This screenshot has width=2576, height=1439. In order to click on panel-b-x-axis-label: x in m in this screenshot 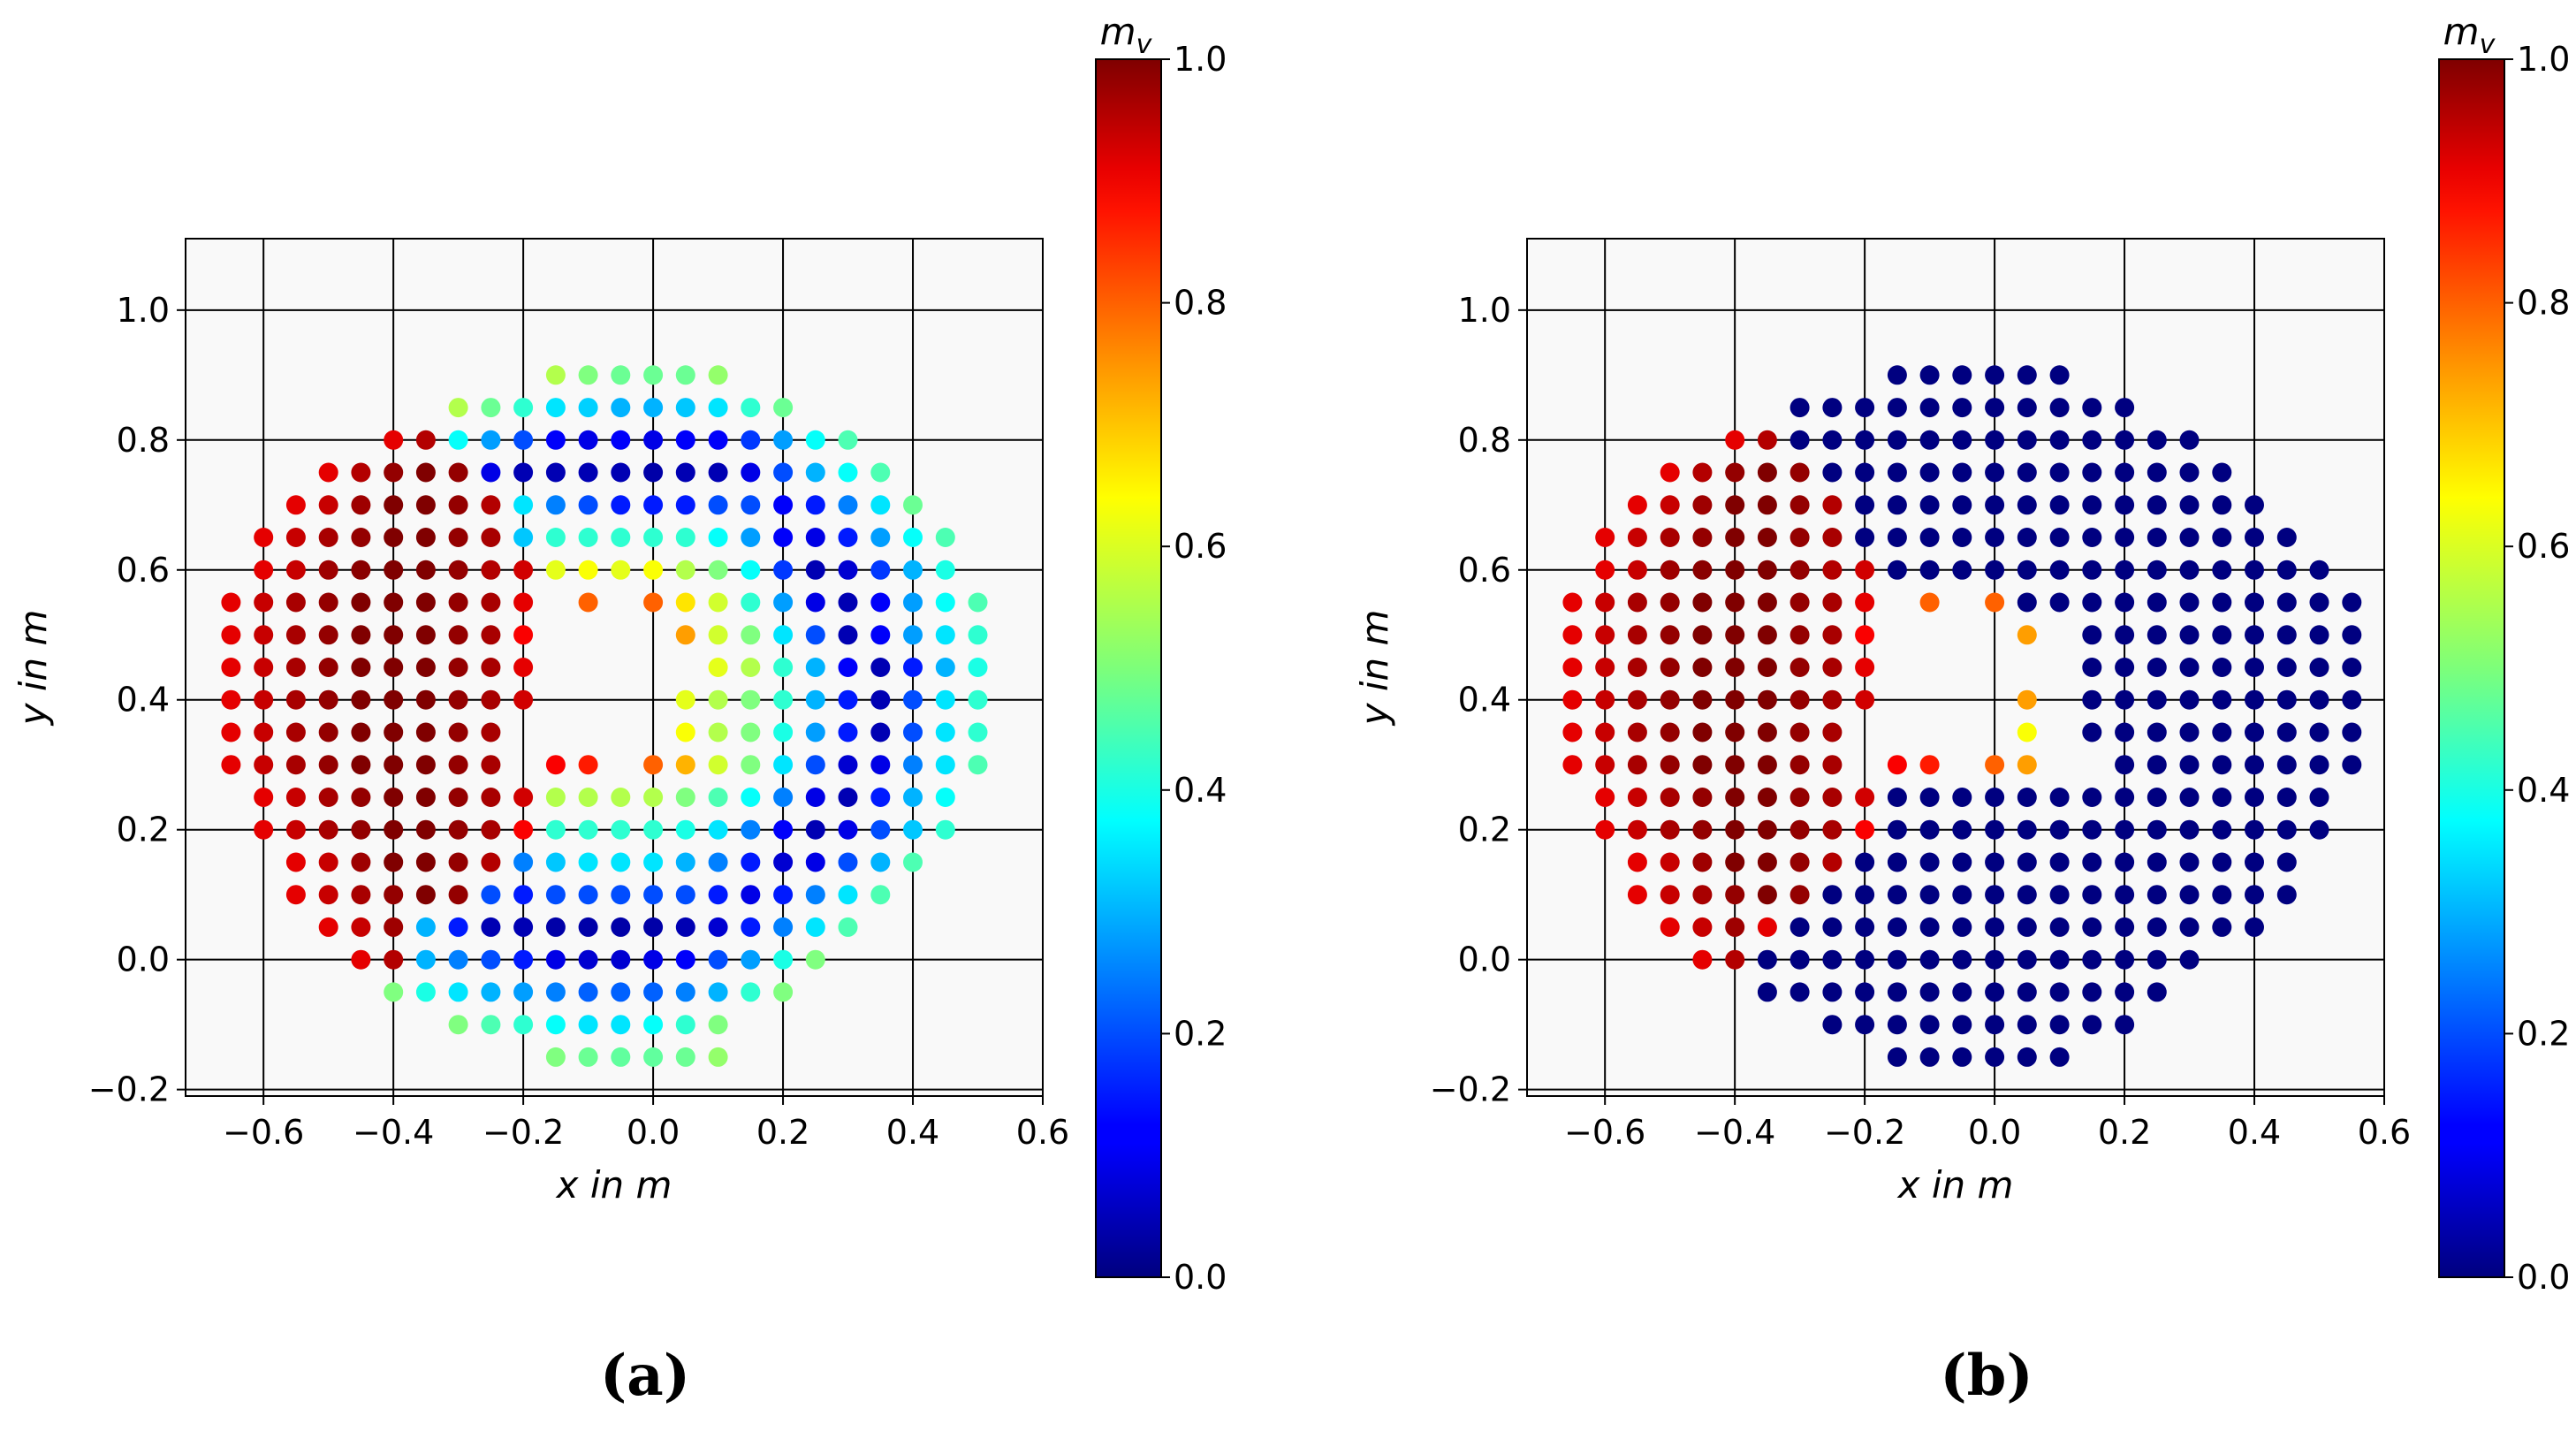, I will do `click(1955, 1185)`.